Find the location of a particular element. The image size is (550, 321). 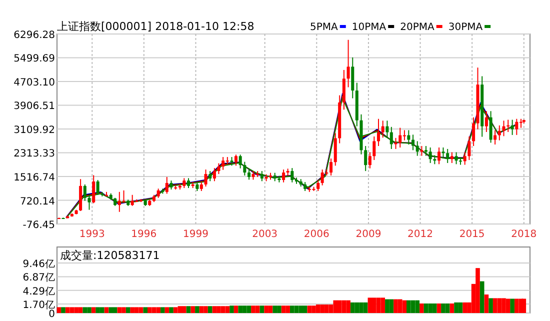

y-tick-label: 1516.74 is located at coordinates (34, 178).